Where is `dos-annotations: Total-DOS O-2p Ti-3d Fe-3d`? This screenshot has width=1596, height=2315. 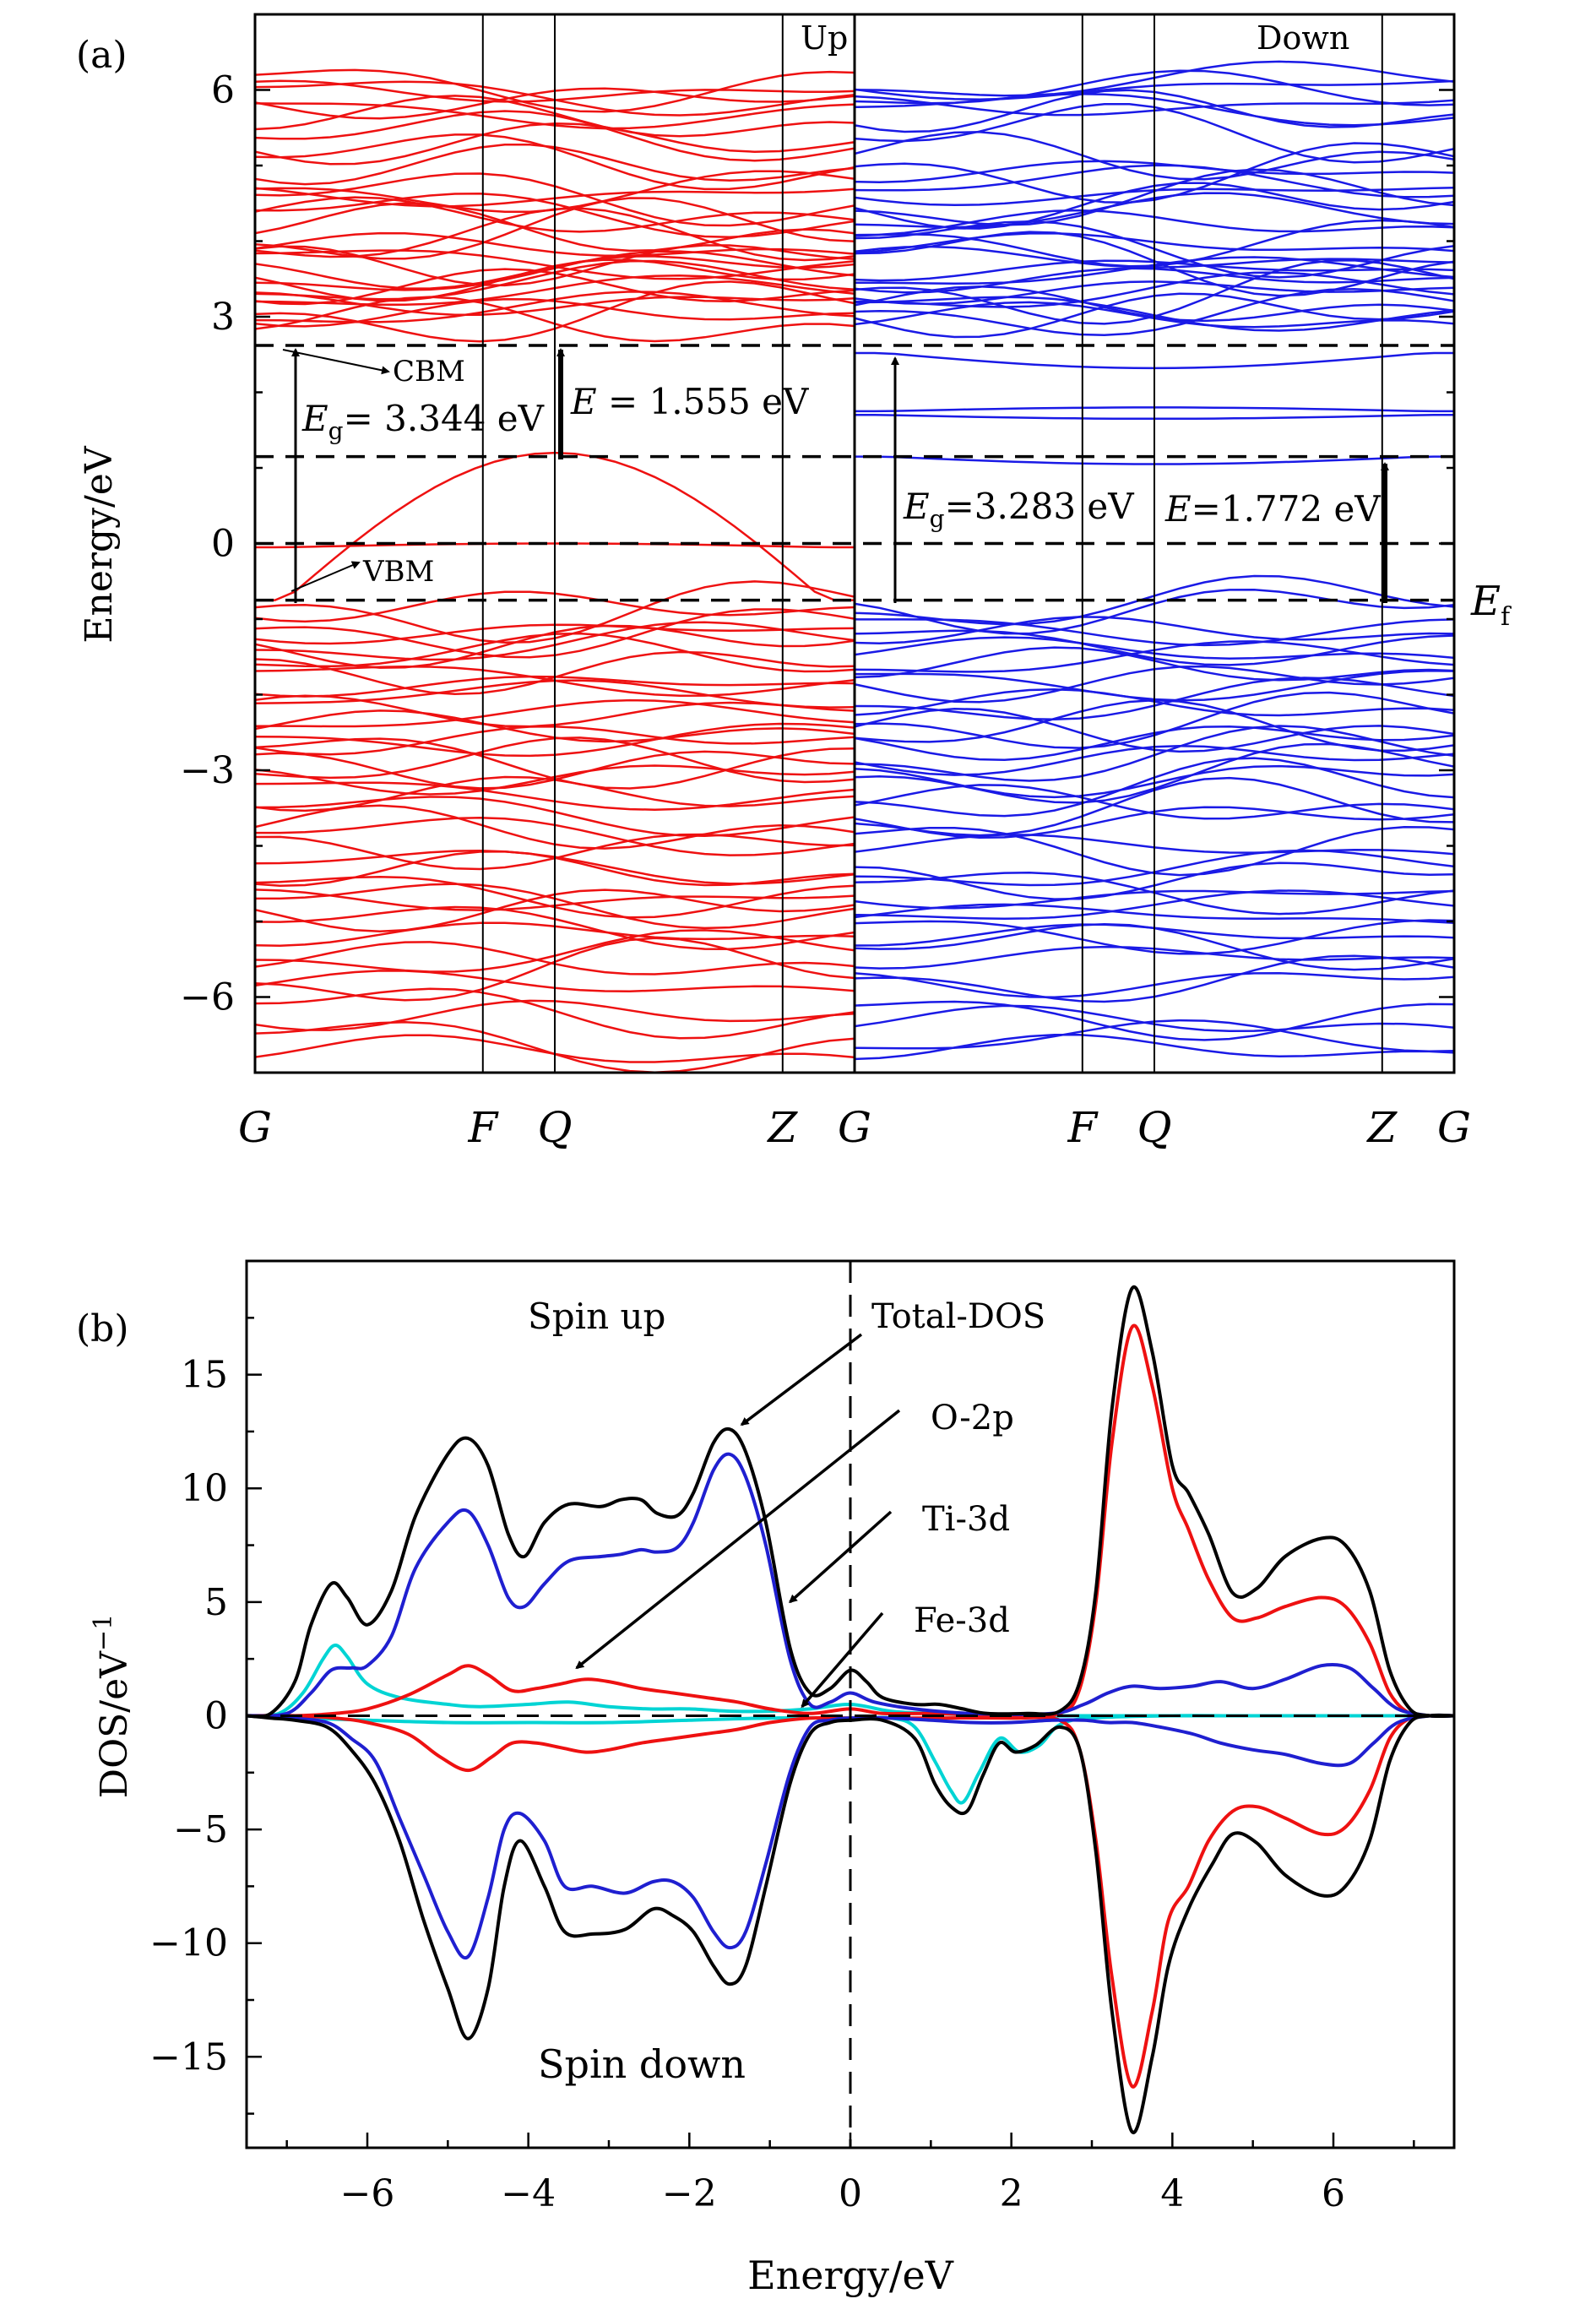 dos-annotations: Total-DOS O-2p Ti-3d Fe-3d is located at coordinates (810, 1503).